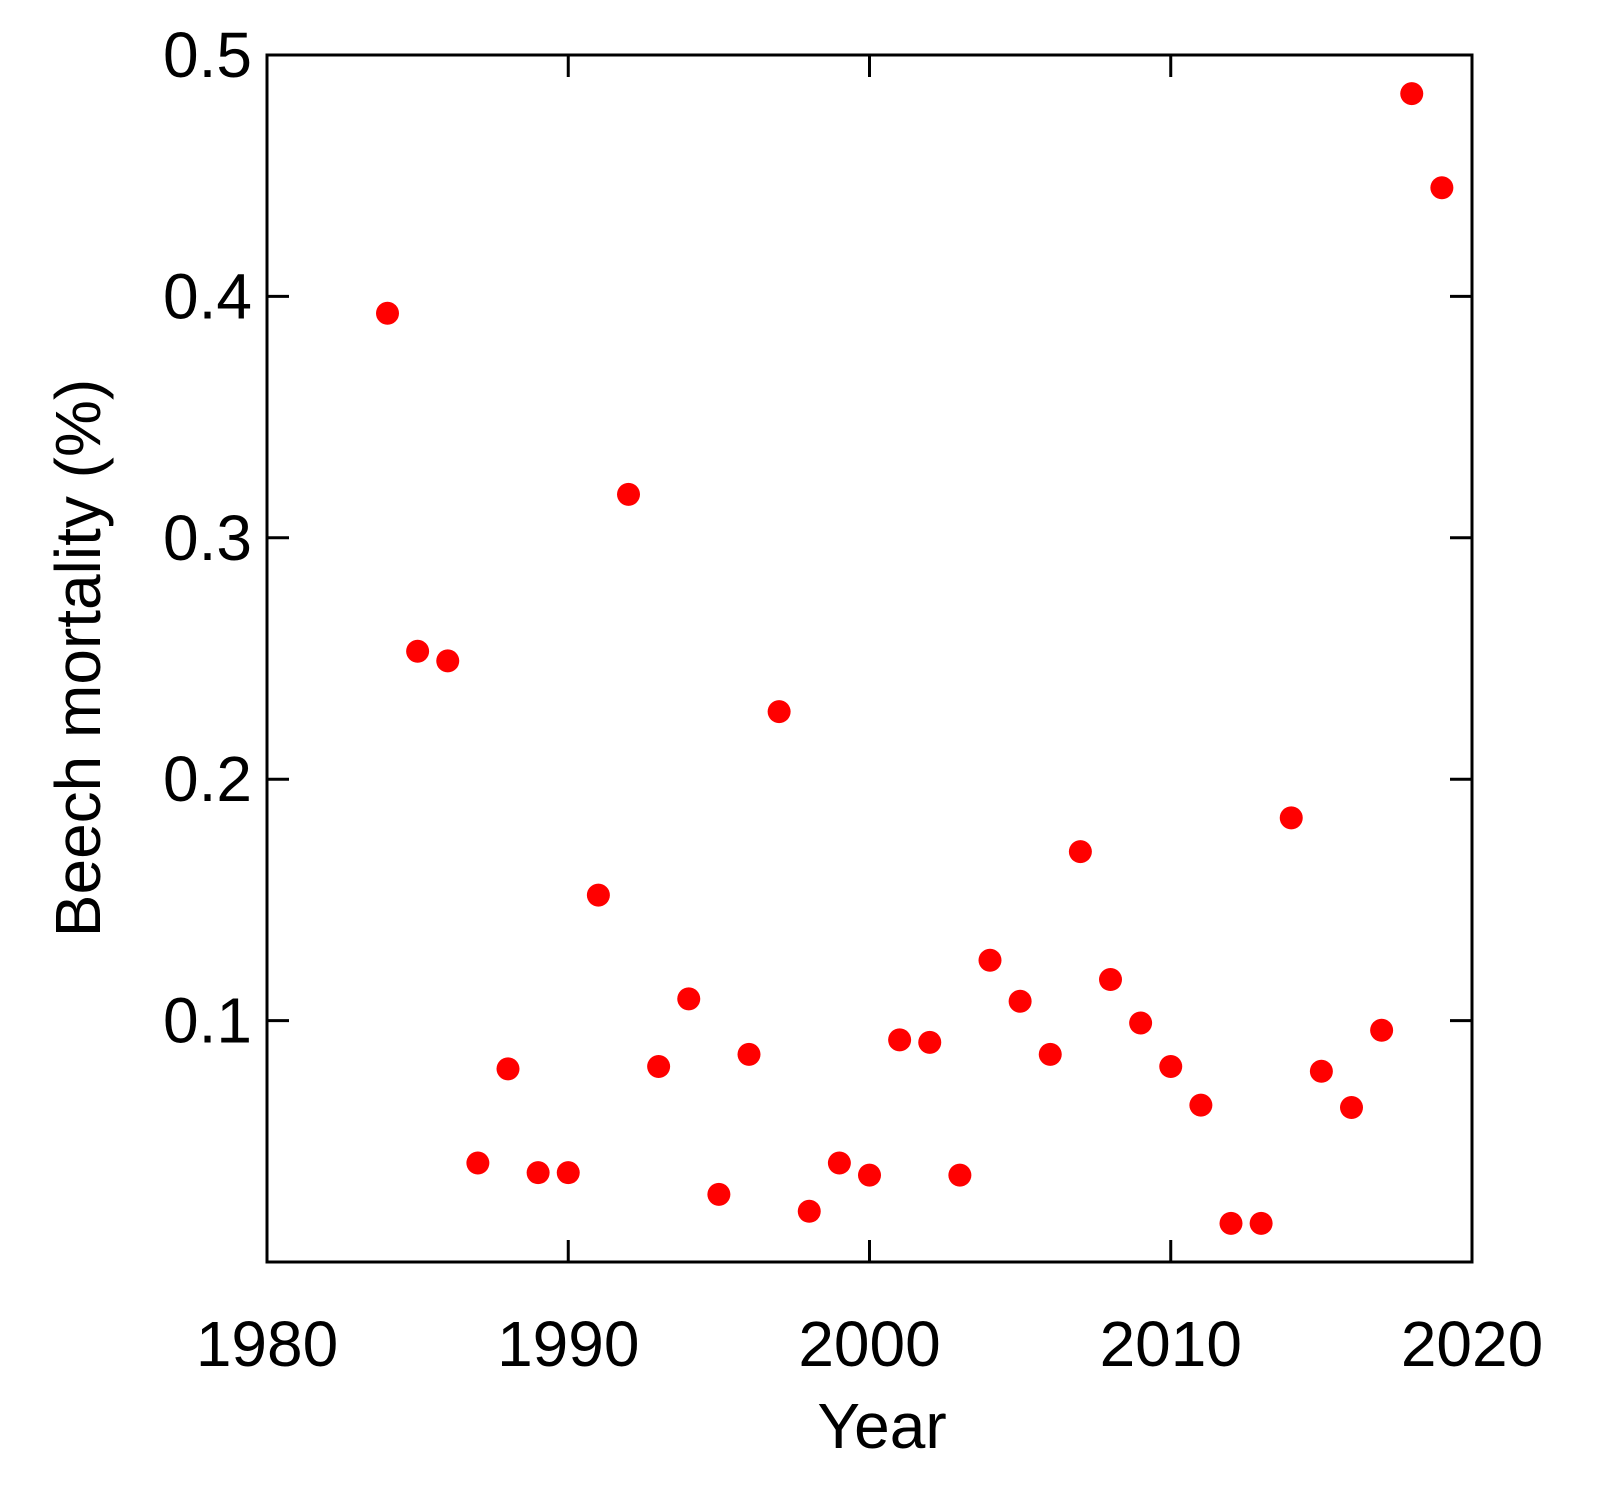 Image resolution: width=1604 pixels, height=1487 pixels. I want to click on y-axis-tick-labels: 0.1 0.2 0.3 0.4 0.5, so click(207, 538).